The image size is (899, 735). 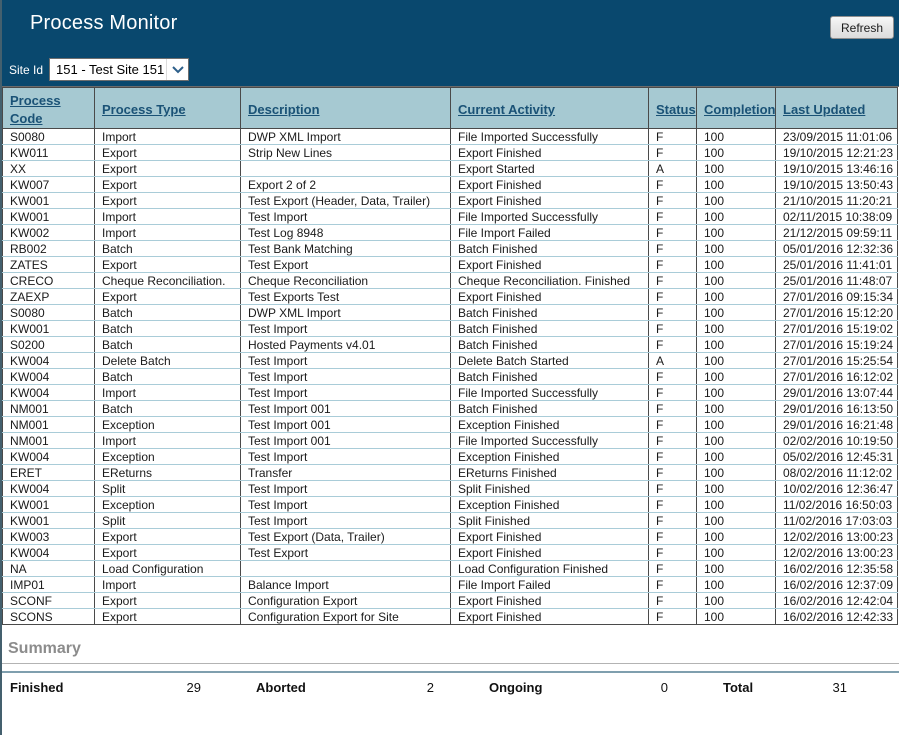 What do you see at coordinates (284, 109) in the screenshot?
I see `sort-link-description: Description` at bounding box center [284, 109].